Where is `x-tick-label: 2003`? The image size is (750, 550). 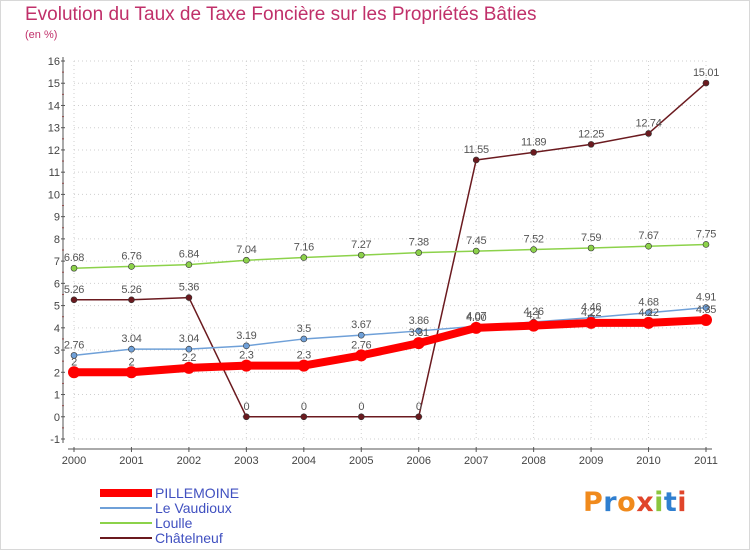
x-tick-label: 2003 is located at coordinates (246, 461).